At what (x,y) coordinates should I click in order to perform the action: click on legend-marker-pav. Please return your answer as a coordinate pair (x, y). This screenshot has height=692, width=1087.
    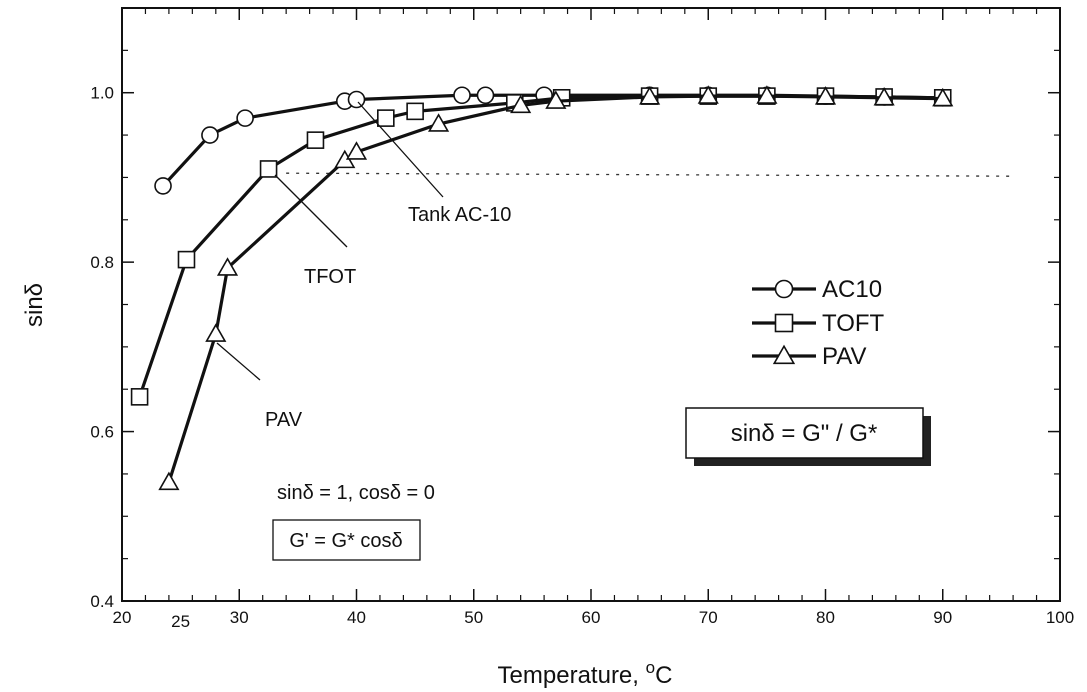
    Looking at the image, I should click on (784, 354).